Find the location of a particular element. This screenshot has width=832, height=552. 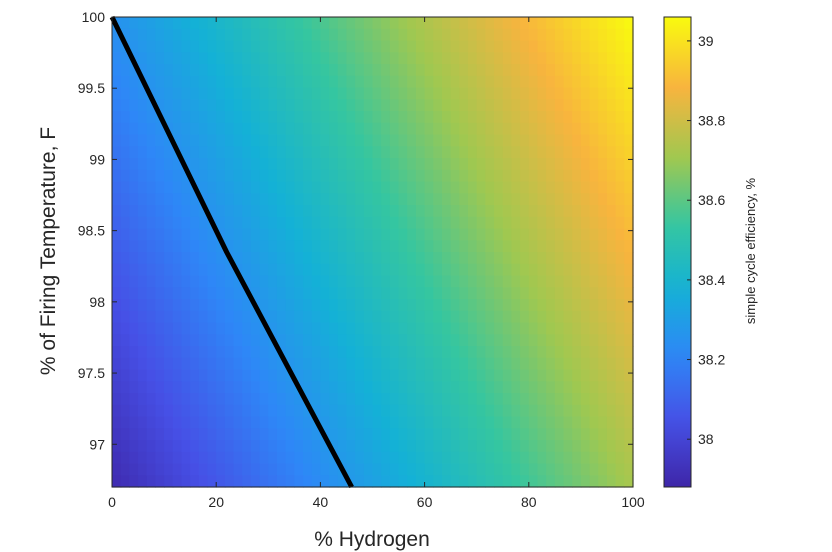

colorbar-tick-label: 38 is located at coordinates (706, 439).